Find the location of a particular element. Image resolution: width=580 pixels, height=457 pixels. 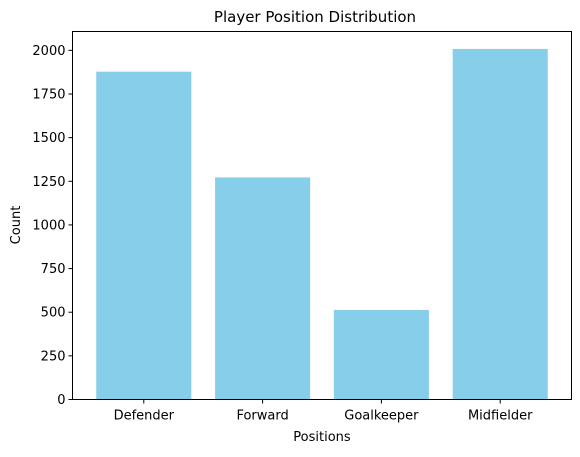

x-axis-label: Positions is located at coordinates (322, 437).